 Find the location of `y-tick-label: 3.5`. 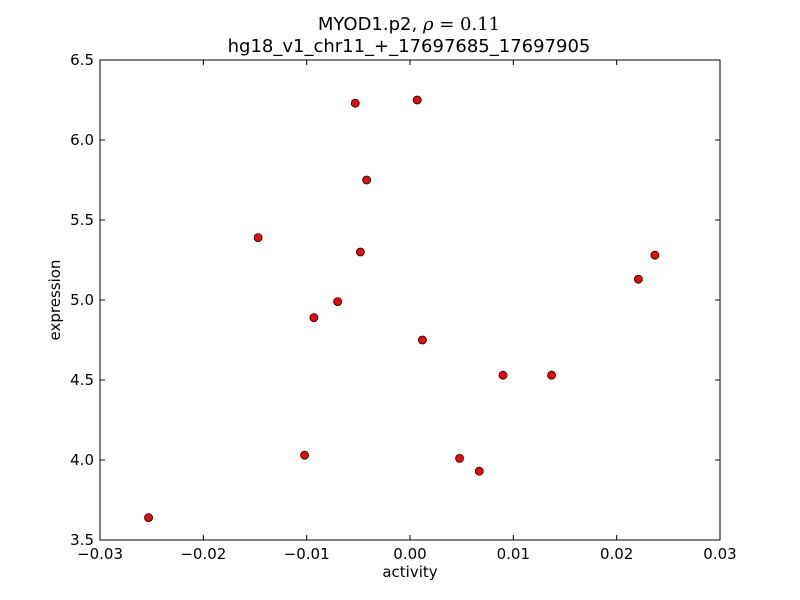

y-tick-label: 3.5 is located at coordinates (82, 540).